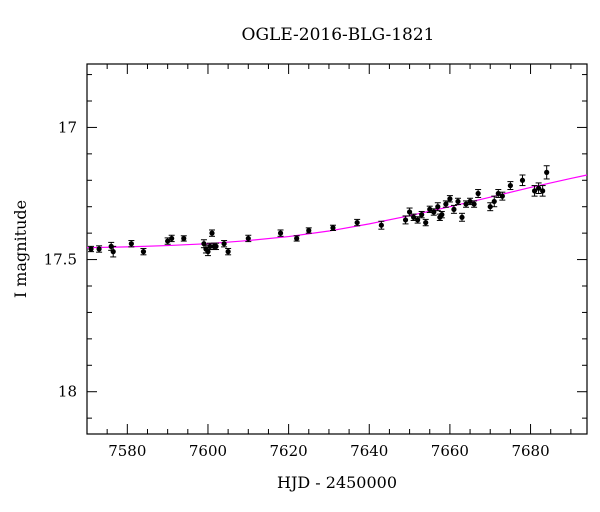  Describe the element at coordinates (450, 451) in the screenshot. I see `x-tick-label: 7660` at that location.